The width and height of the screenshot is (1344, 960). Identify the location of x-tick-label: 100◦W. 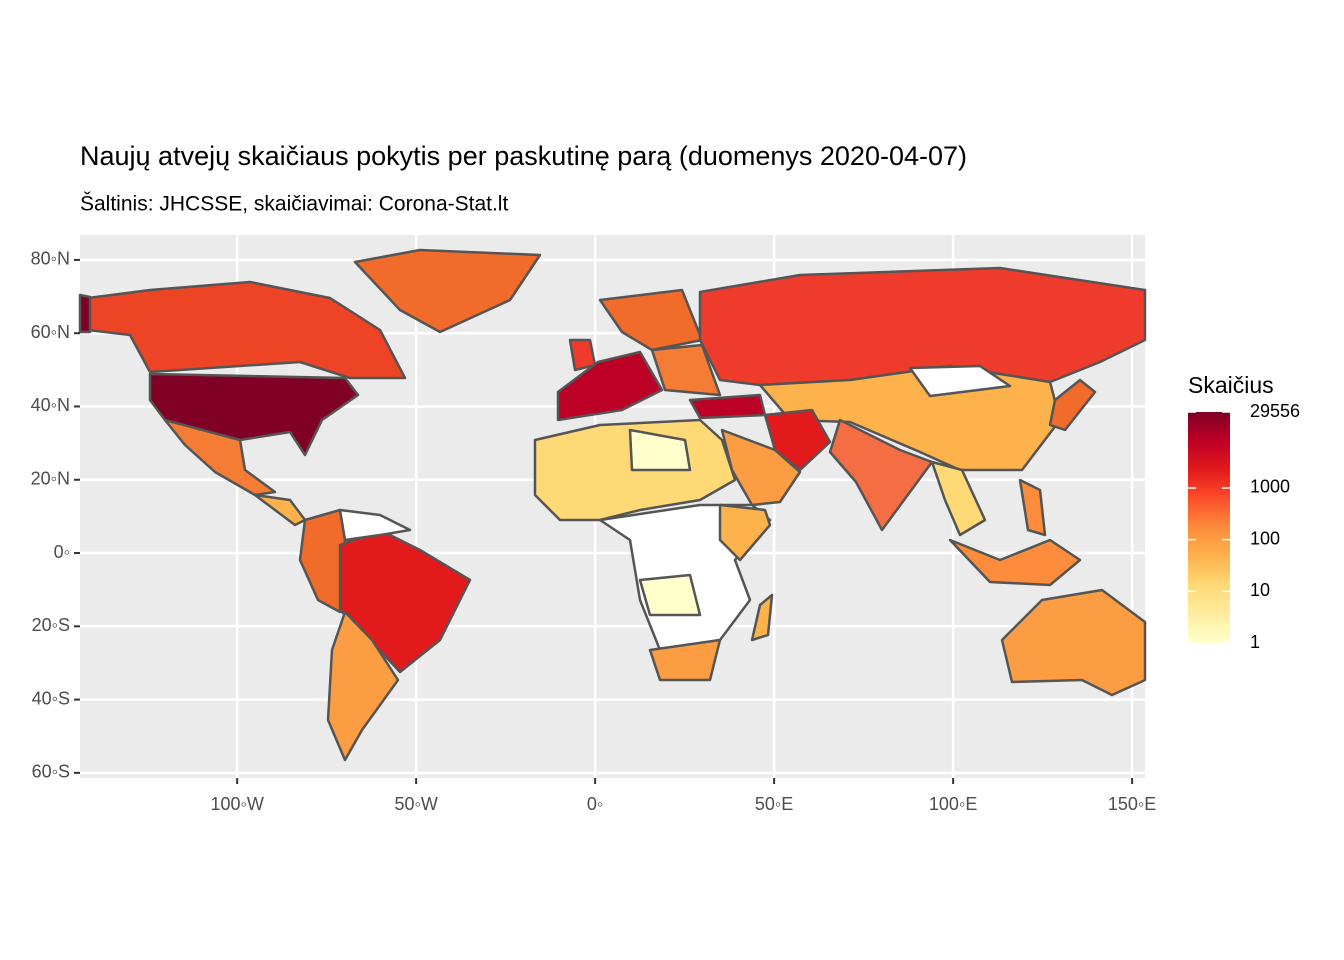
(236, 804).